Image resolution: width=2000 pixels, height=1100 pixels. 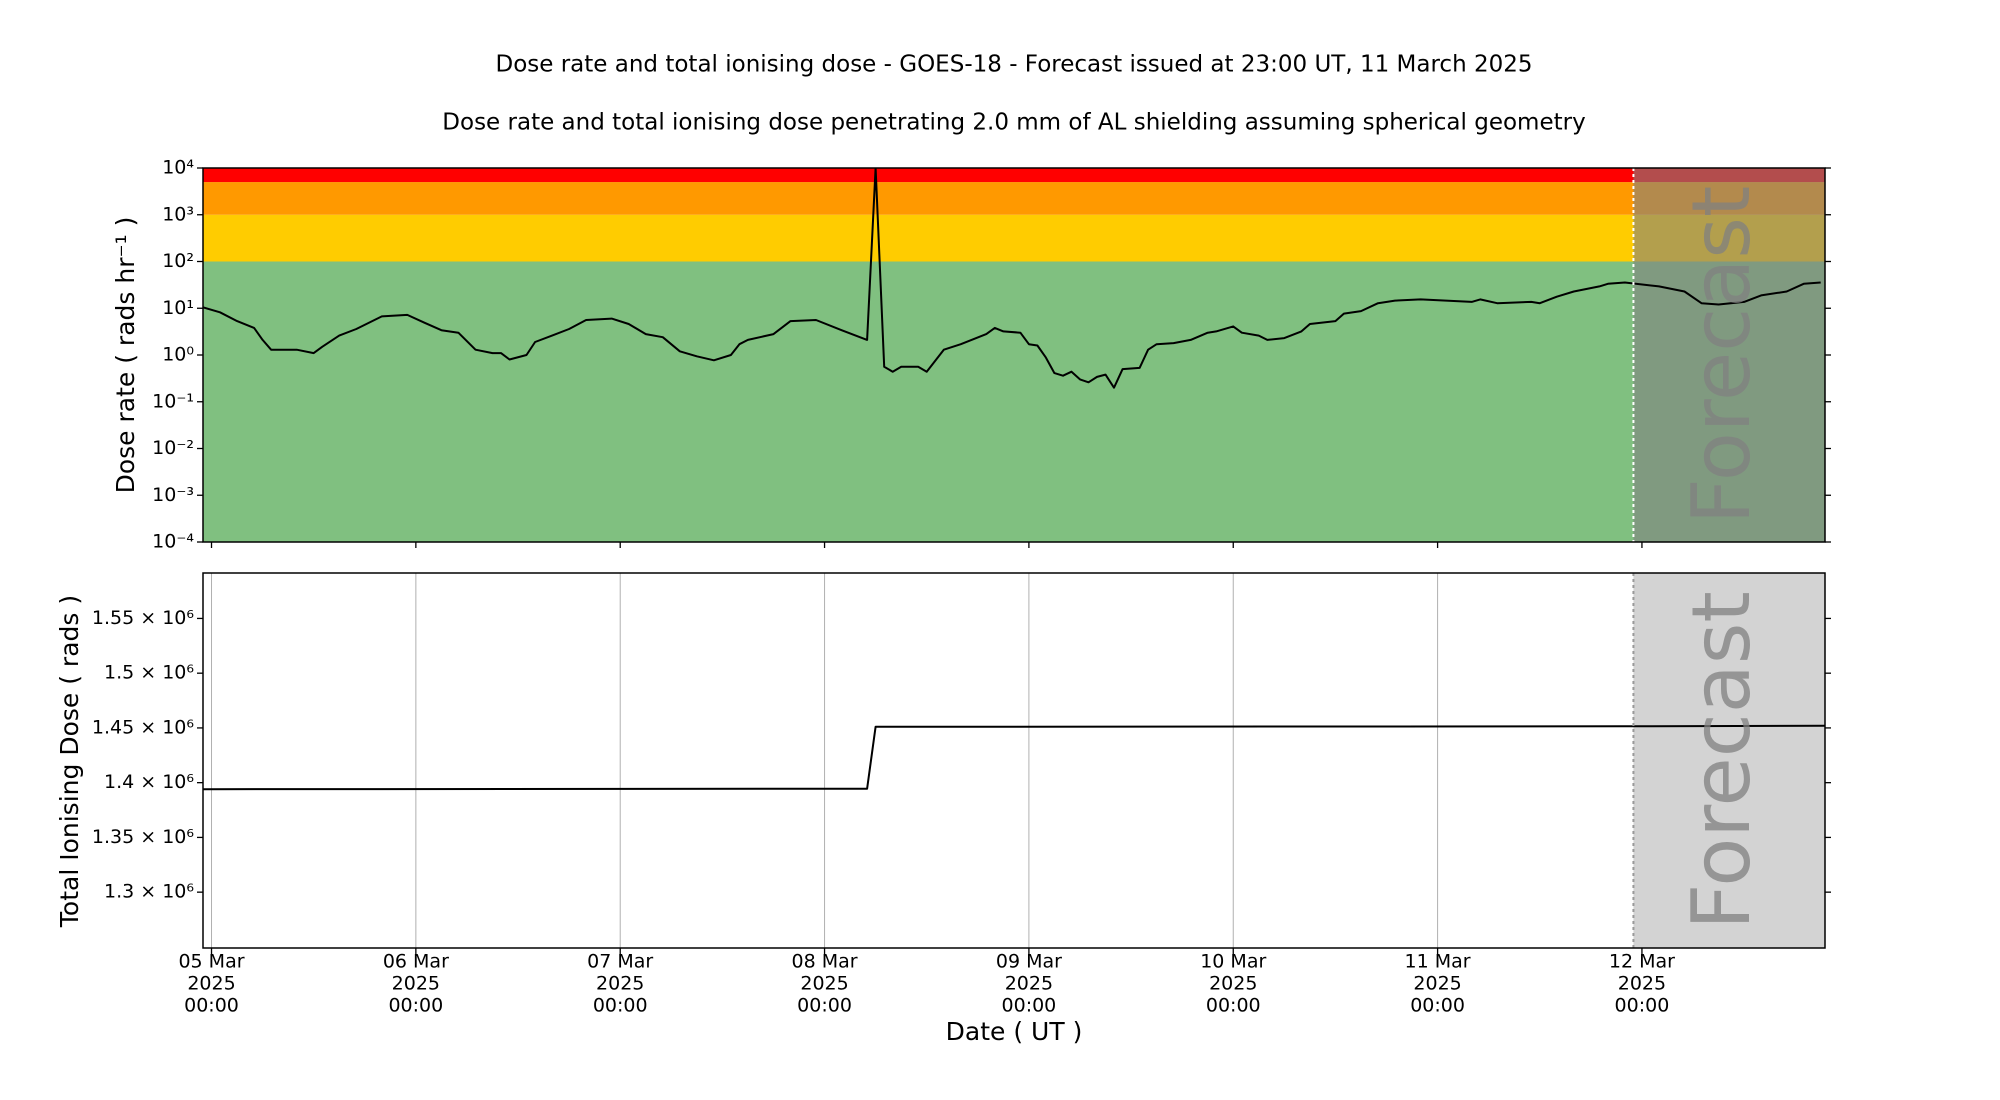 What do you see at coordinates (1029, 962) in the screenshot?
I see `x-tick-label: 09 Mar` at bounding box center [1029, 962].